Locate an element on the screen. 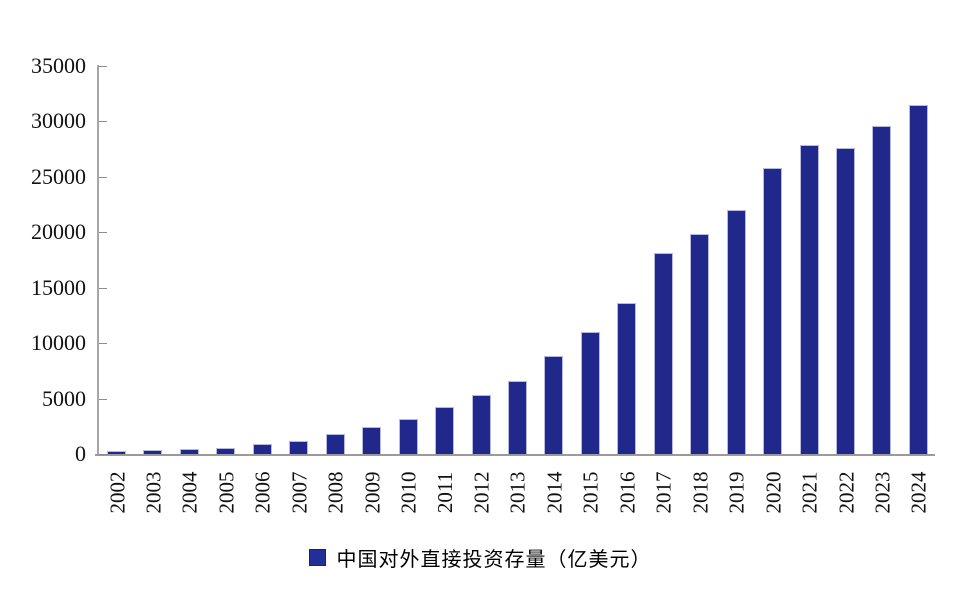 Image resolution: width=960 pixels, height=605 pixels. bar-2022 is located at coordinates (845, 301).